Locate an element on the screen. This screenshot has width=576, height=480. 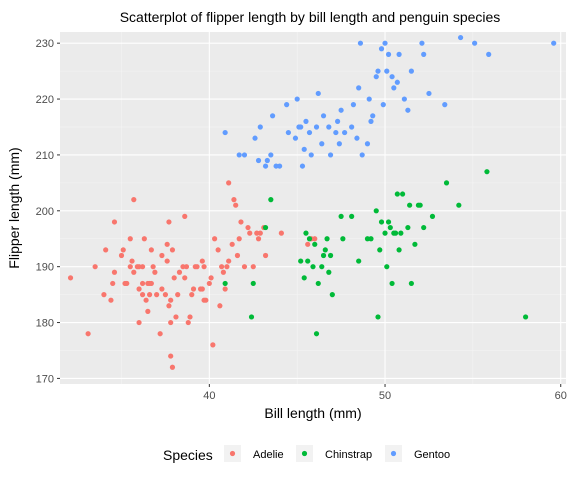
y-tick-label: 210 is located at coordinates (45, 156).